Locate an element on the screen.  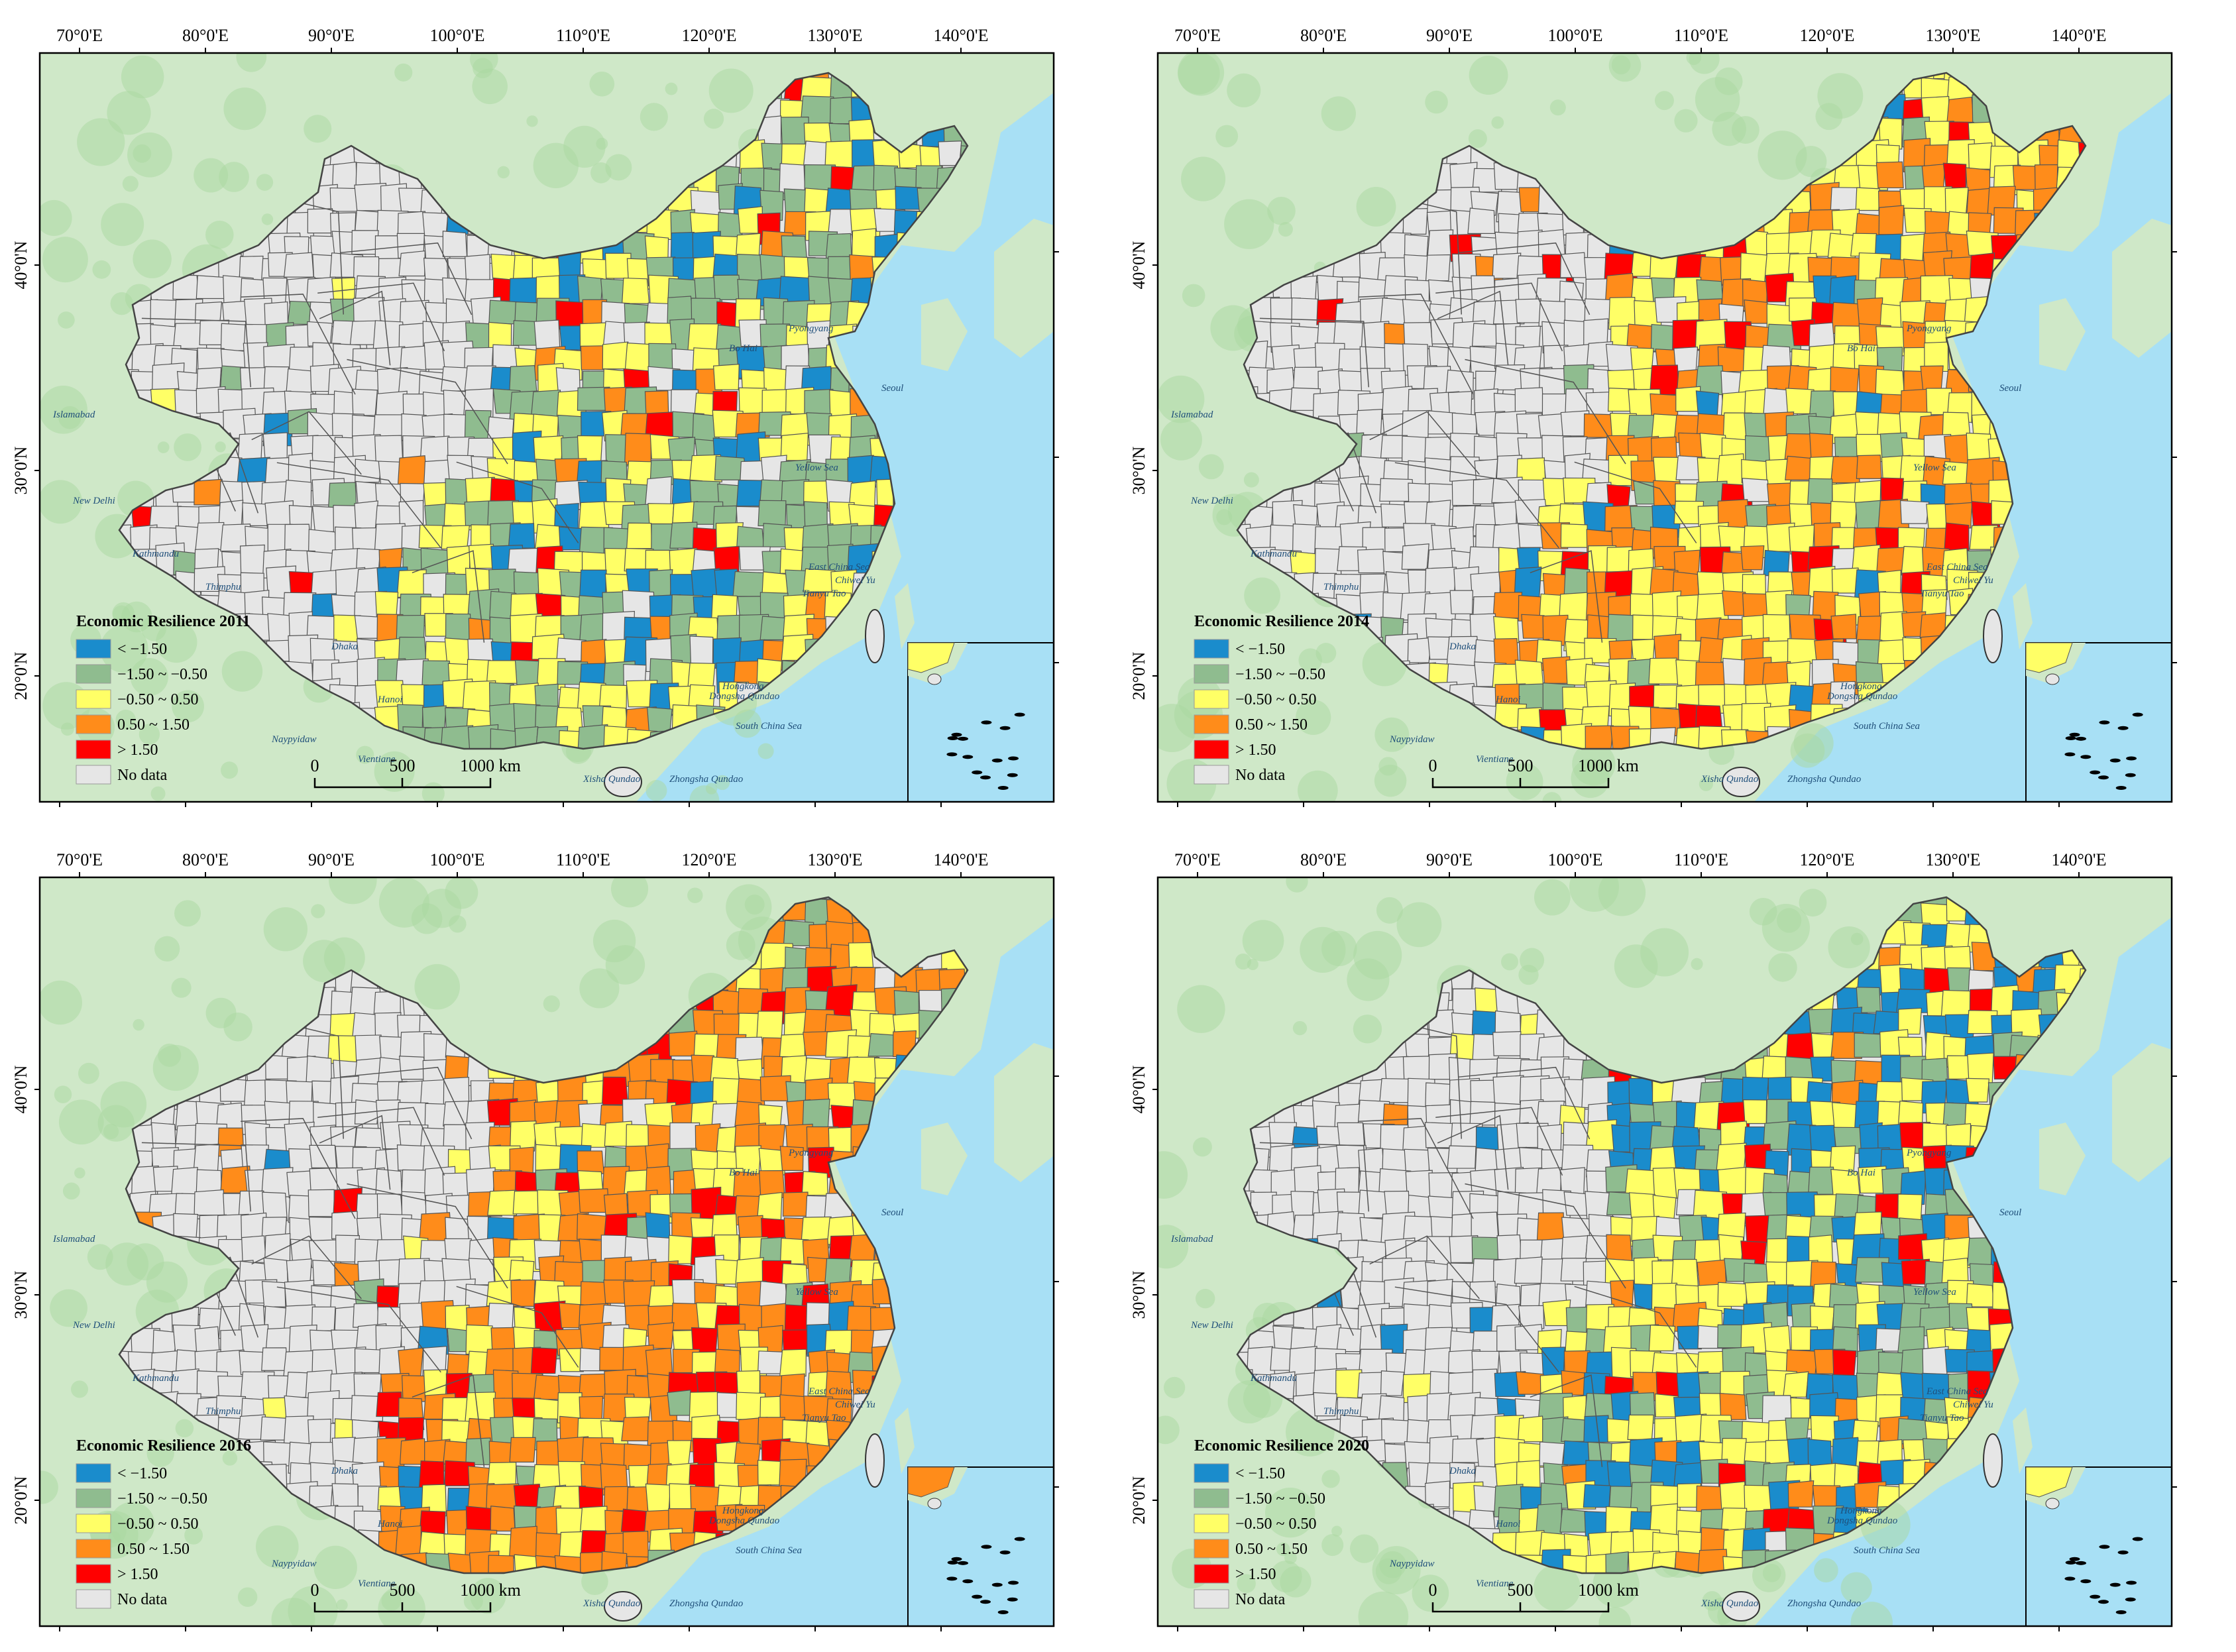
lon-label: 70°0'E is located at coordinates (79, 860).